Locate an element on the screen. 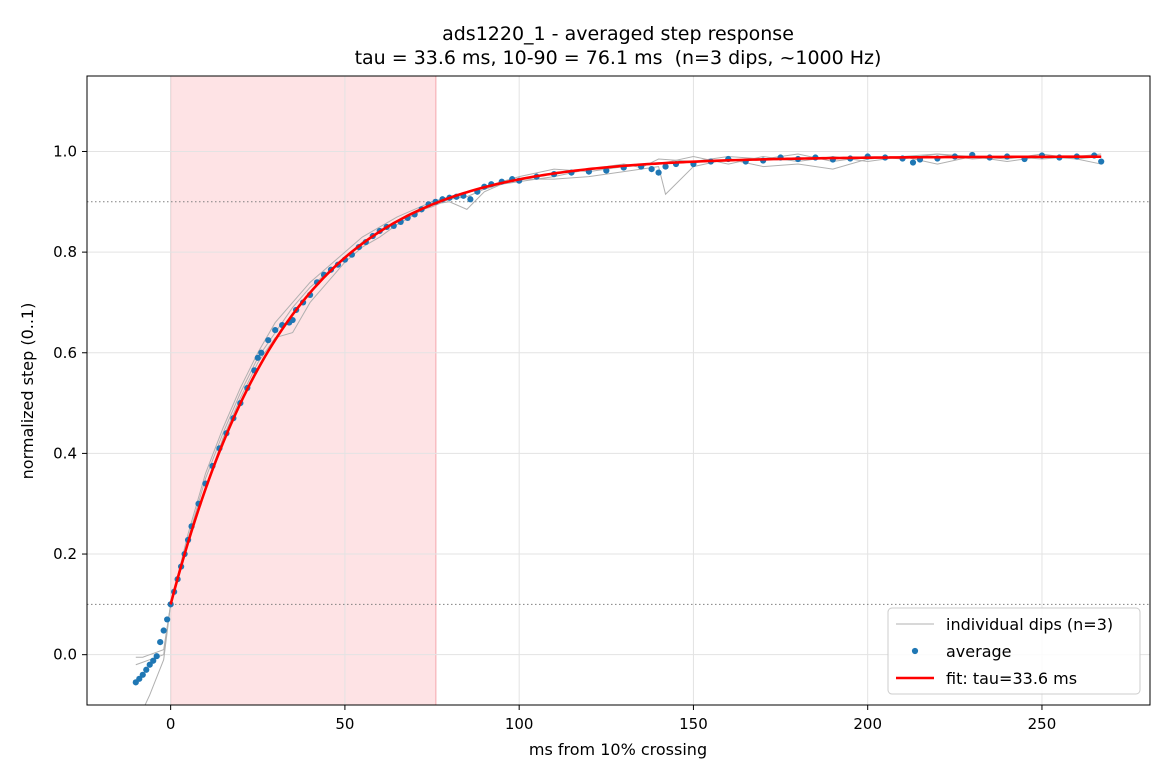 This screenshot has width=1170, height=780. y-axis-label: normalized step (0..1) is located at coordinates (27, 391).